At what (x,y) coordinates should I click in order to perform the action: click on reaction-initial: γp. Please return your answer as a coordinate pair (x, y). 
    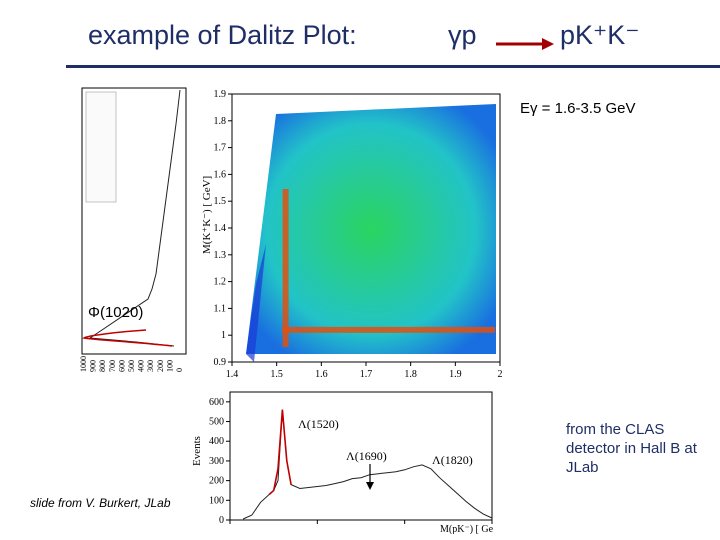
    Looking at the image, I should click on (462, 35).